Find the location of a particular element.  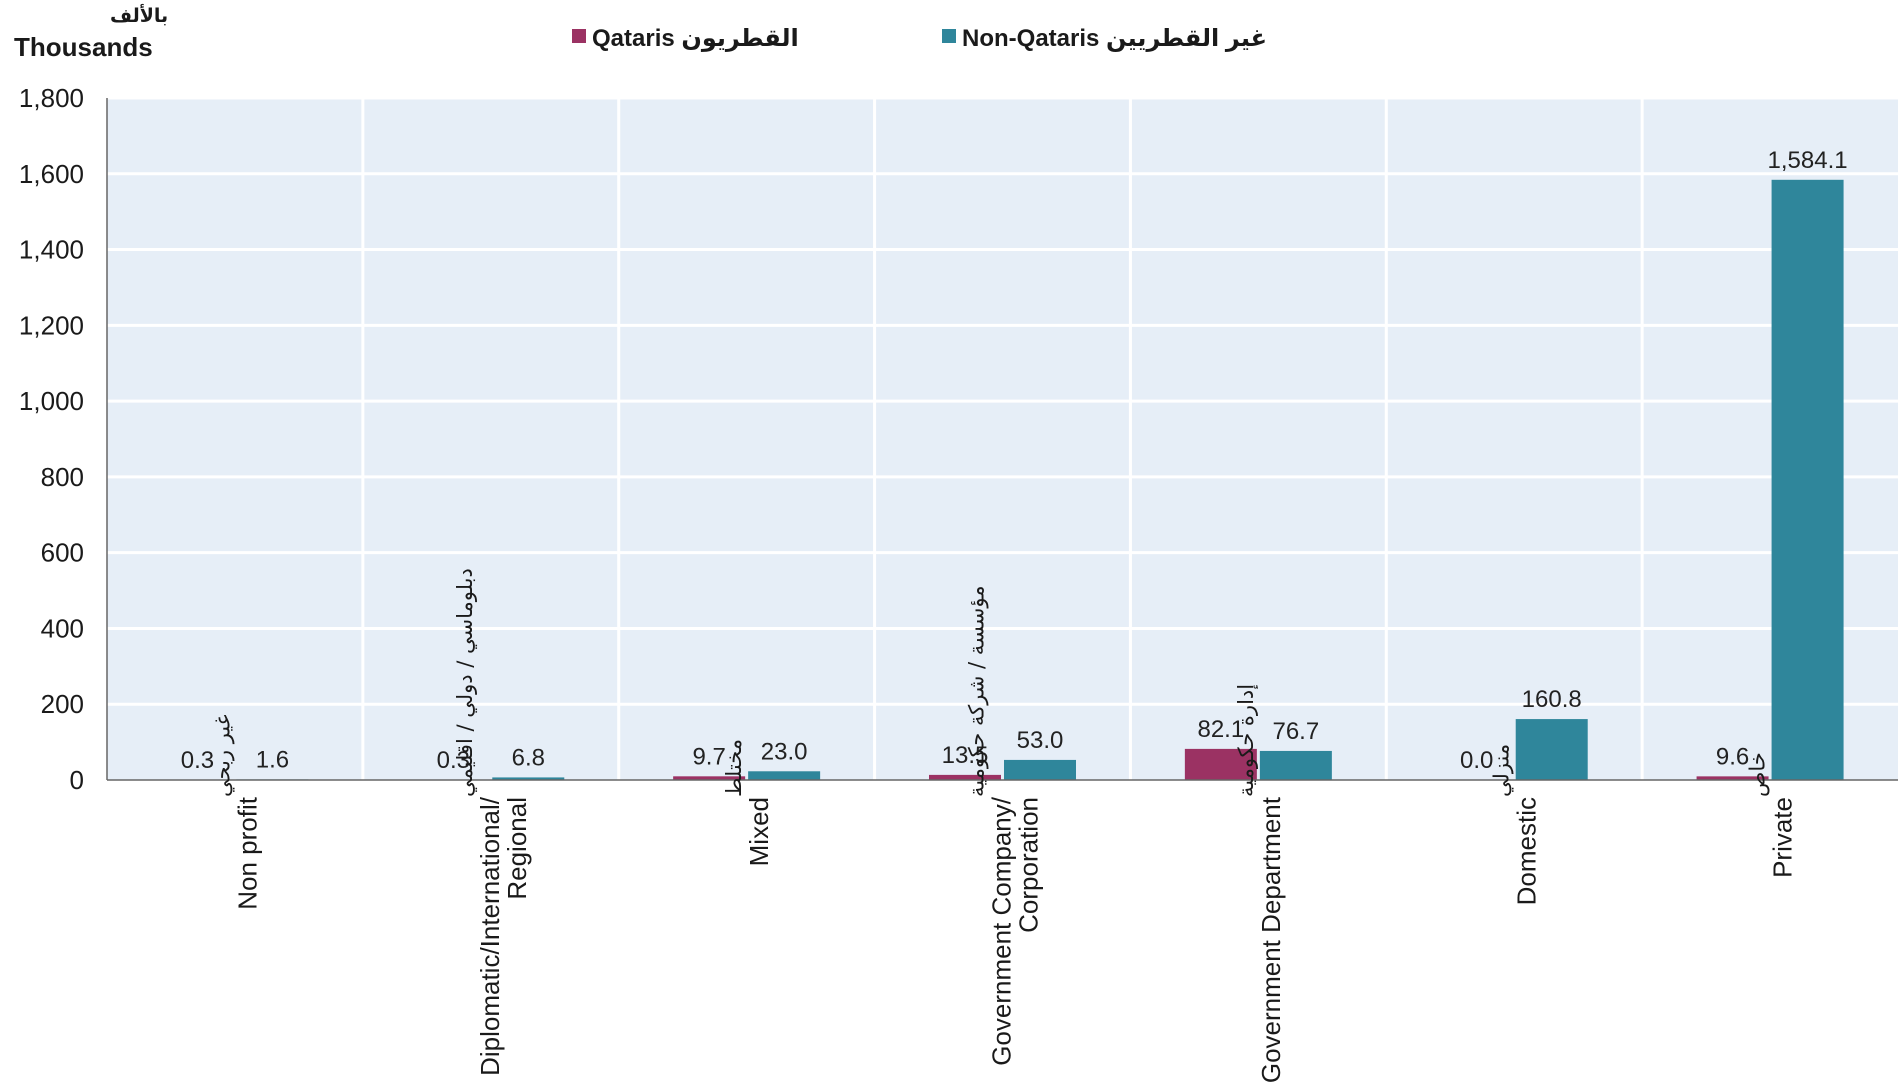

data-label: 13.5 is located at coordinates (965, 755).